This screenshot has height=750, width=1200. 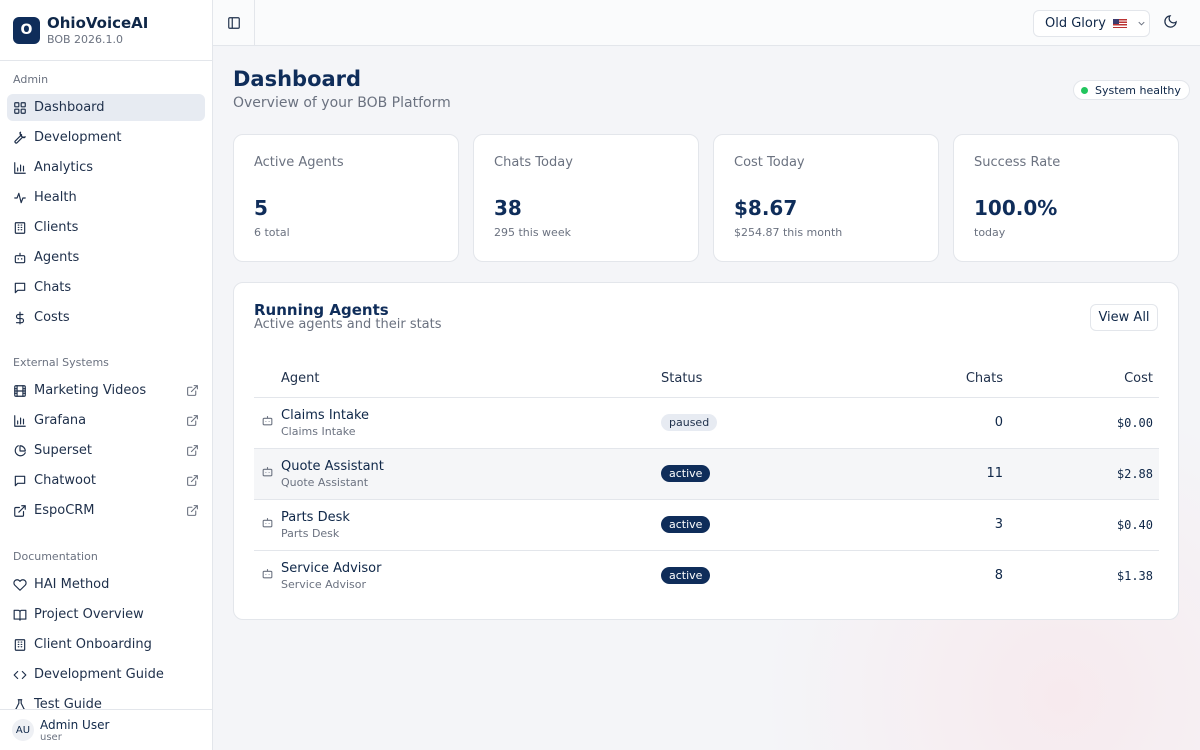 What do you see at coordinates (348, 324) in the screenshot?
I see `panel-subtitle: Active agents and their stats` at bounding box center [348, 324].